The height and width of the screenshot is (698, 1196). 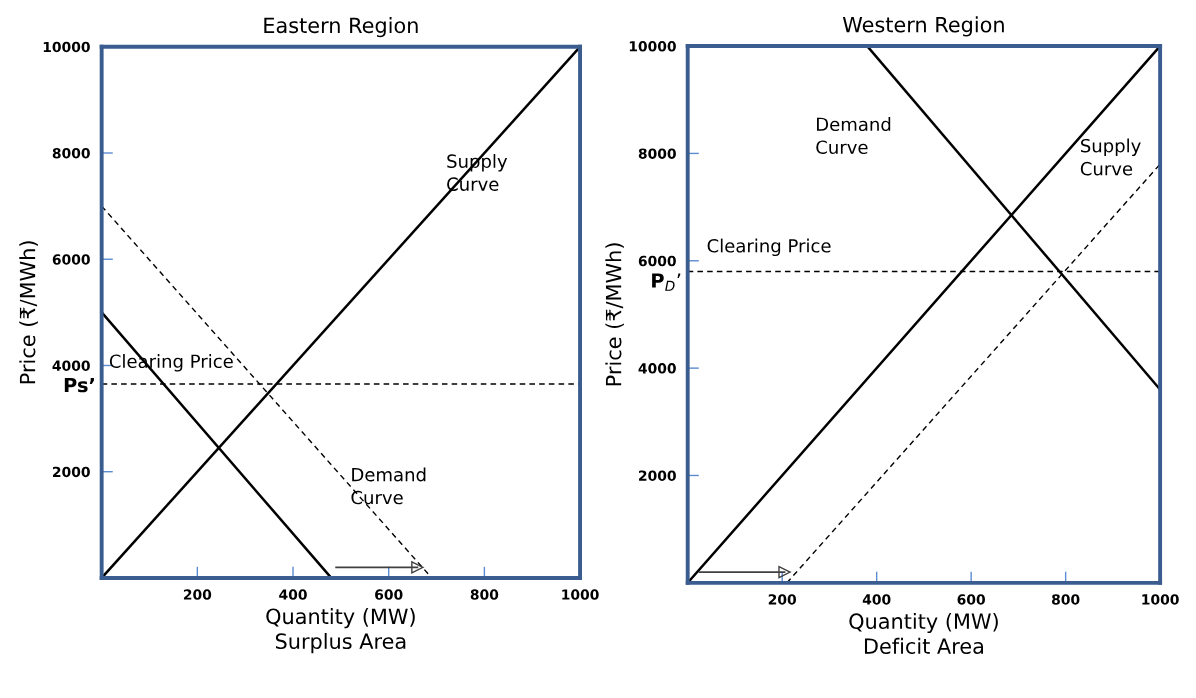 What do you see at coordinates (340, 631) in the screenshot?
I see `x-axis-title: Quantity (MW) Surplus Area` at bounding box center [340, 631].